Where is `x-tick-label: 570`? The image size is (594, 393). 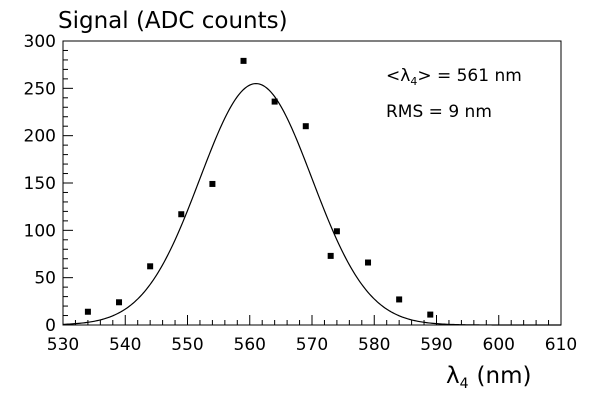
x-tick-label: 570 is located at coordinates (312, 345).